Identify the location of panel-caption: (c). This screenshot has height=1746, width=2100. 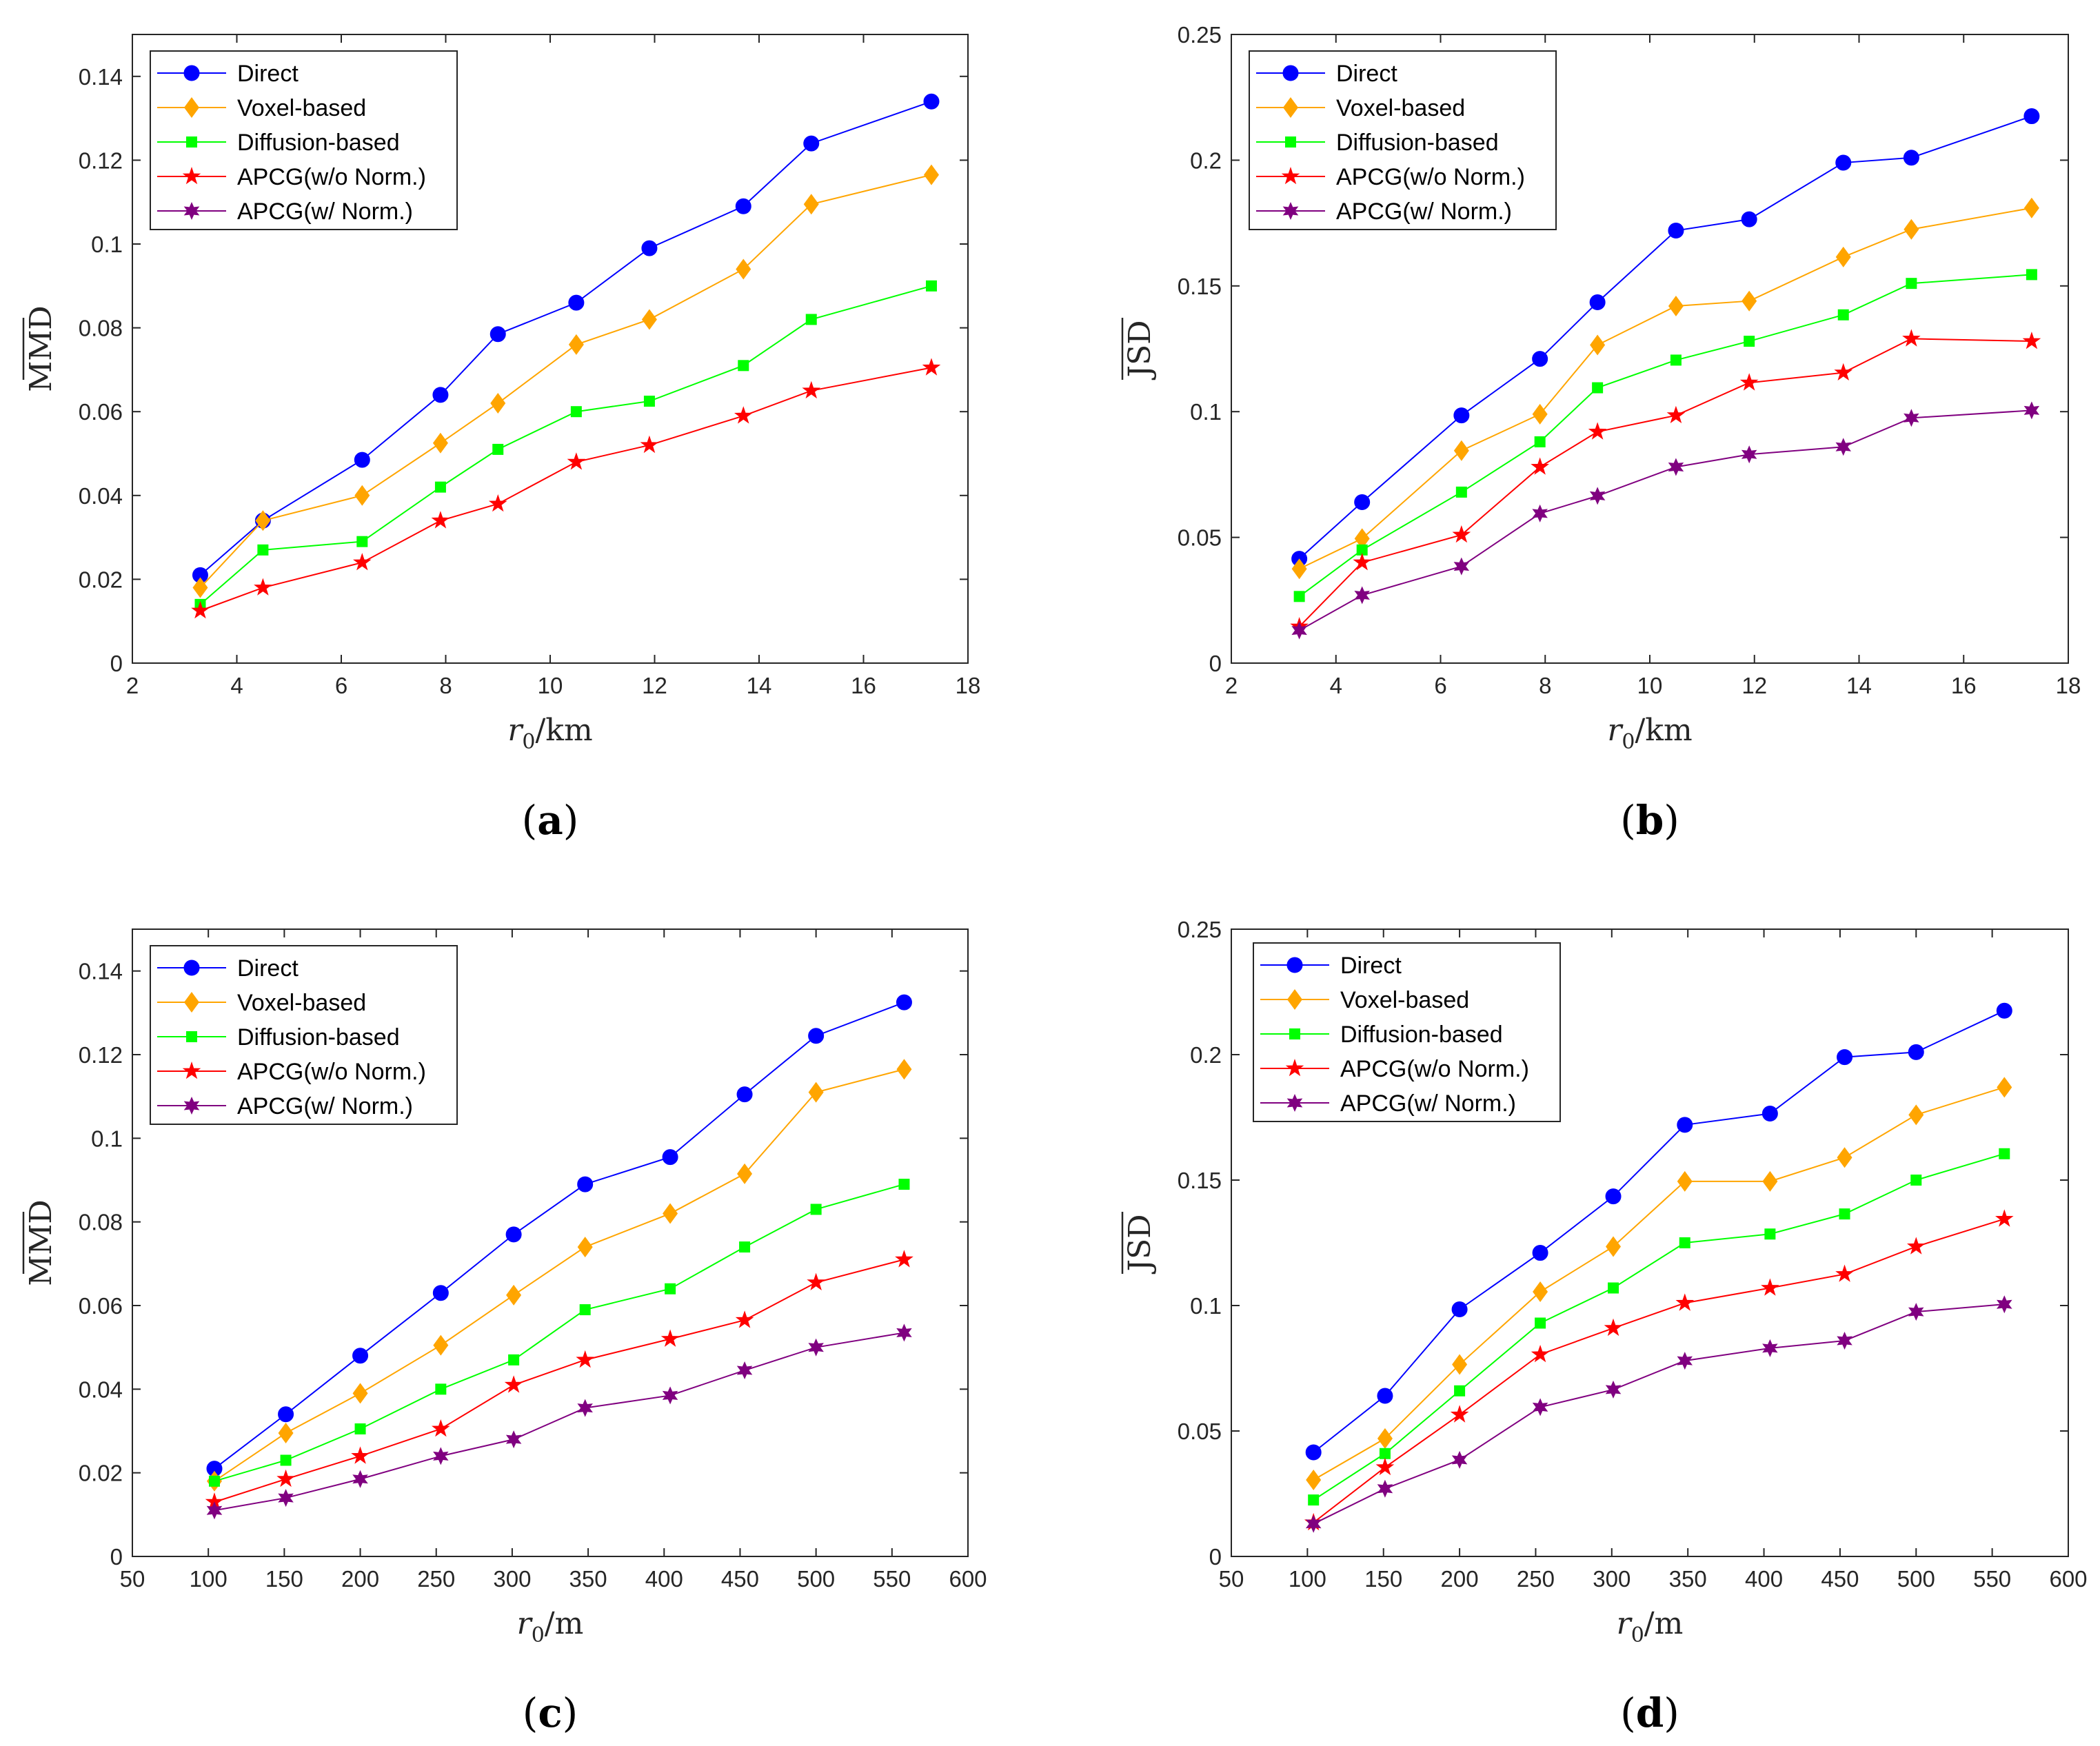
(550, 1713).